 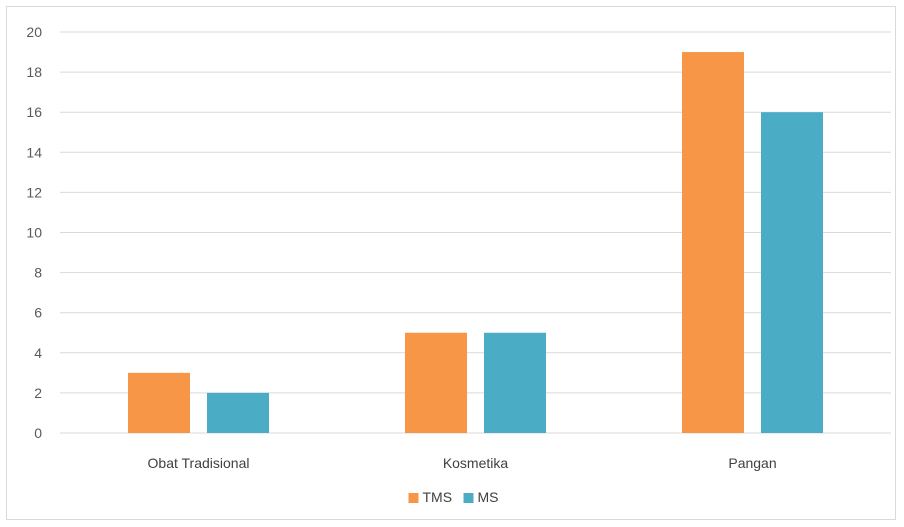 I want to click on y-tick-label: 4, so click(x=38, y=353).